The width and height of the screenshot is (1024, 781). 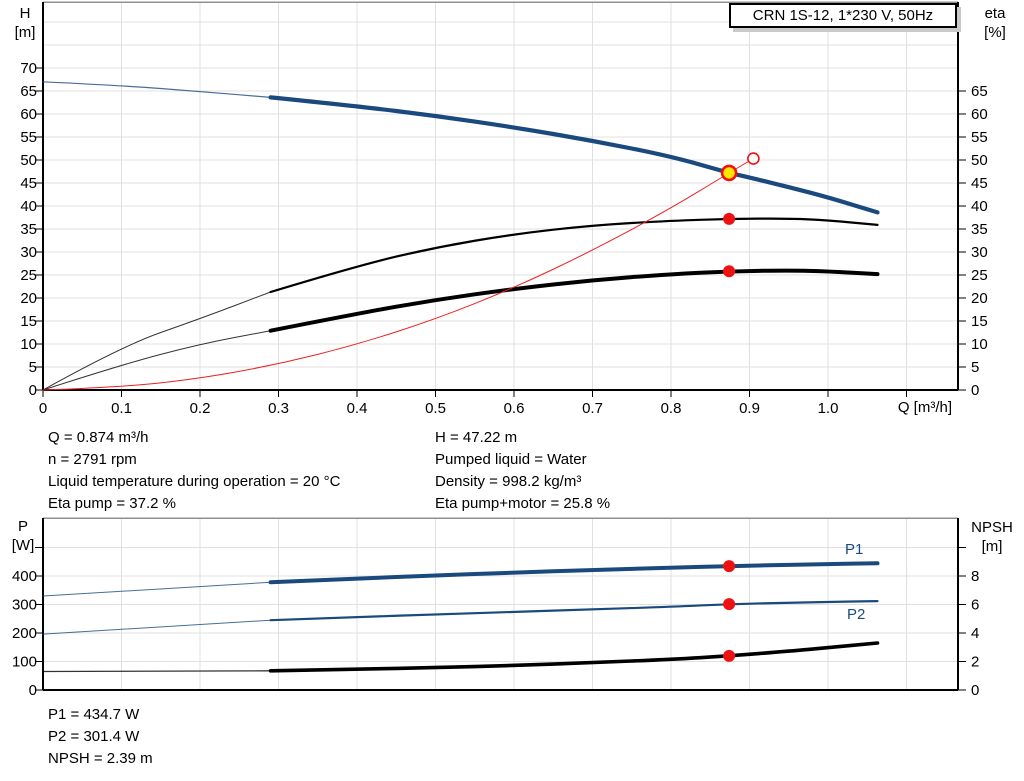 I want to click on eta-pump-curve, so click(x=574, y=255).